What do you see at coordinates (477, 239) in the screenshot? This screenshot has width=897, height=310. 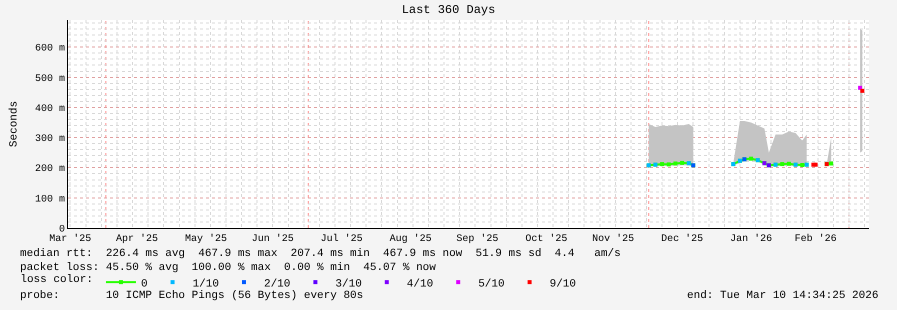 I see `x-tick-label: Sep '25` at bounding box center [477, 239].